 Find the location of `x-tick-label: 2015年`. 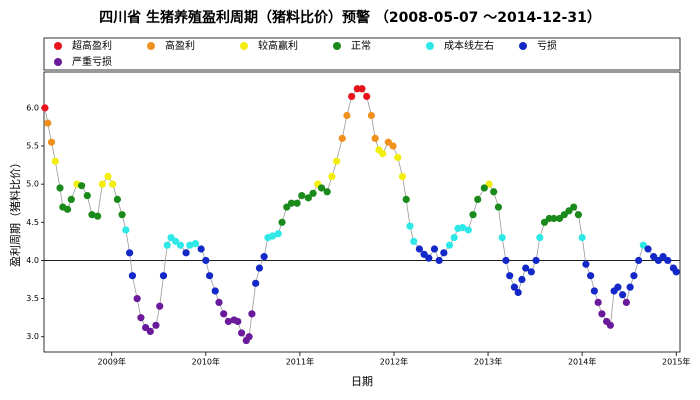

x-tick-label: 2015年 is located at coordinates (676, 362).